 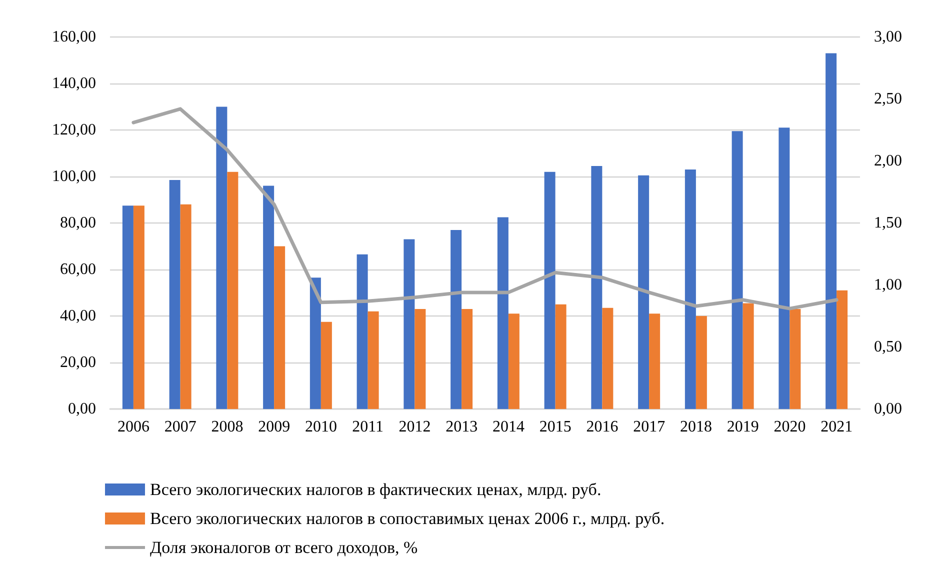 I want to click on y2-tick-label: 2,00, so click(x=888, y=161).